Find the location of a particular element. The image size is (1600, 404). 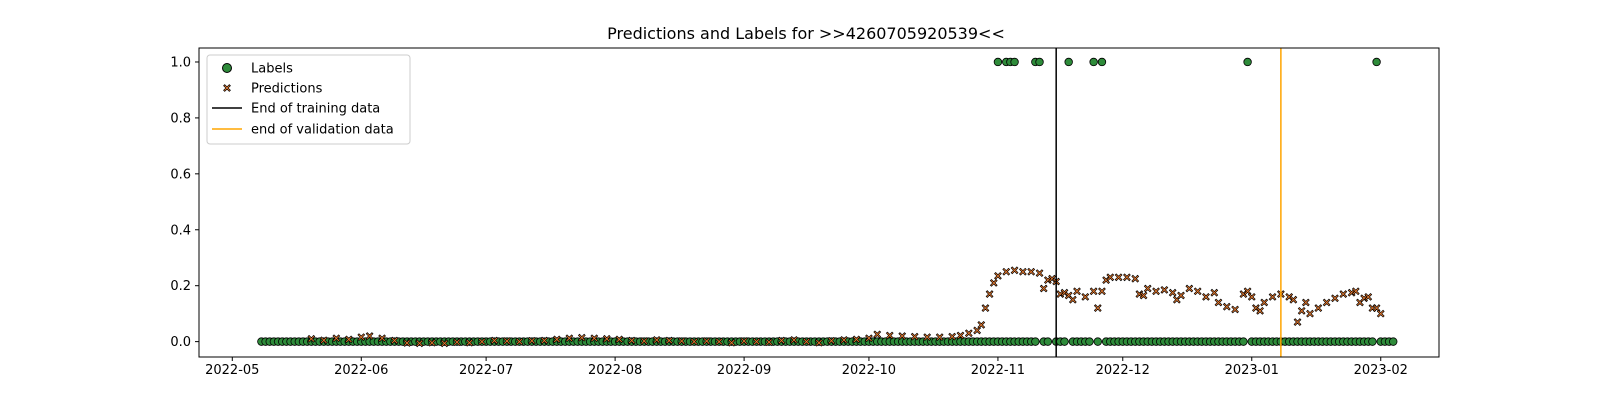

x-tick-label: 2022-06 is located at coordinates (361, 370).